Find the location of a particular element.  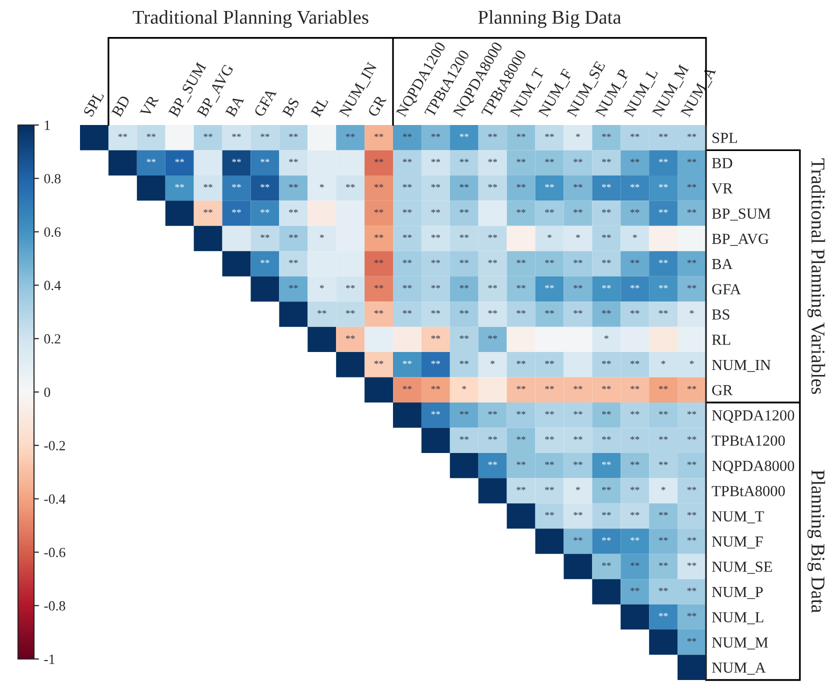

x-tick-label: BD is located at coordinates (120, 106).